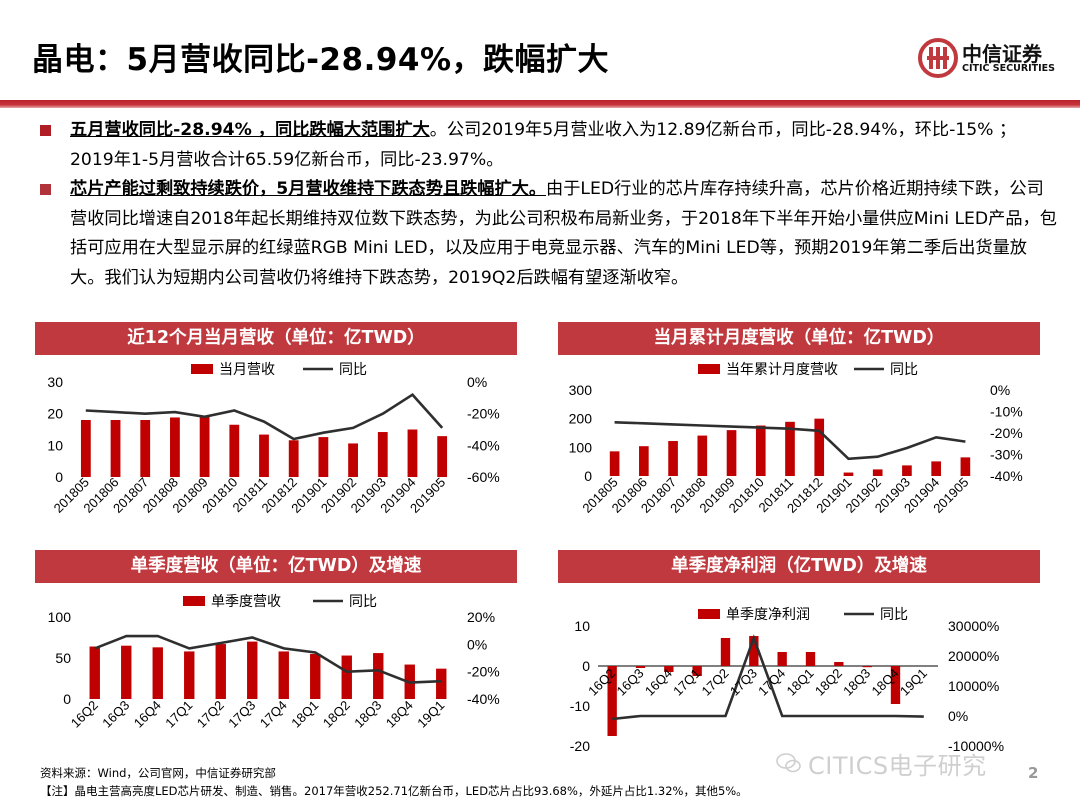 The image size is (1080, 808). What do you see at coordinates (178, 714) in the screenshot?
I see `x-tick-label: 17Q1` at bounding box center [178, 714].